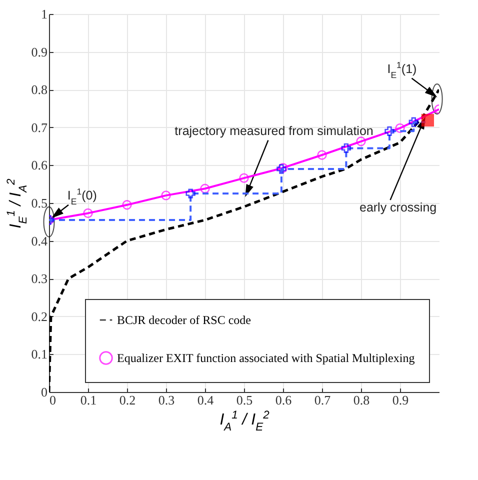 This screenshot has width=478, height=480. I want to click on annotation: I$_{E}$$^{1}$(0), so click(82, 196).